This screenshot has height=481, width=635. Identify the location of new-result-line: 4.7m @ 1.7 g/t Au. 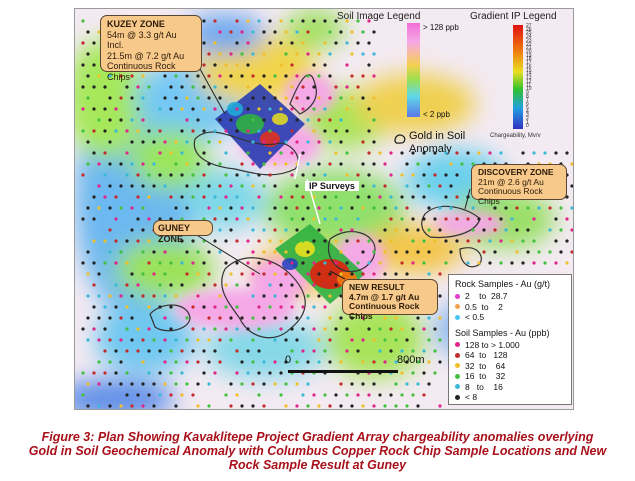
(384, 296).